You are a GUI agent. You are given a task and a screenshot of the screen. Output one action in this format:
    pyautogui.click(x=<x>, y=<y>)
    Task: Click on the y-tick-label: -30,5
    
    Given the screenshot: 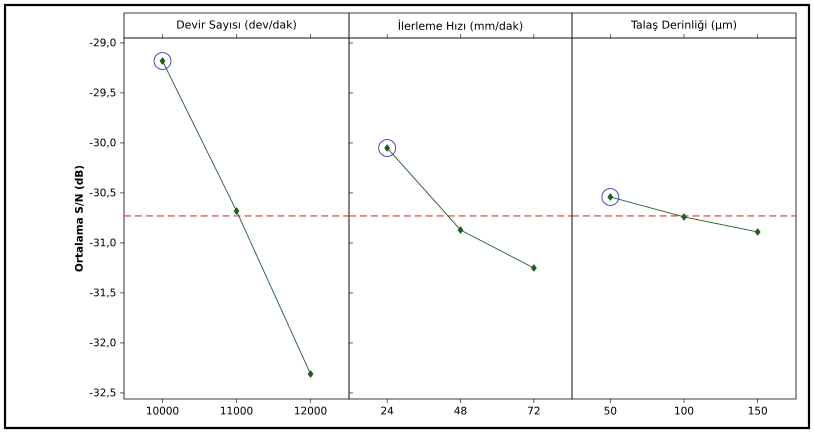 What is the action you would take?
    pyautogui.click(x=103, y=193)
    